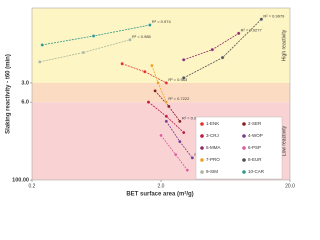 The height and width of the screenshot is (240, 320). What do you see at coordinates (290, 186) in the screenshot?
I see `x-tick-label: 20.0` at bounding box center [290, 186].